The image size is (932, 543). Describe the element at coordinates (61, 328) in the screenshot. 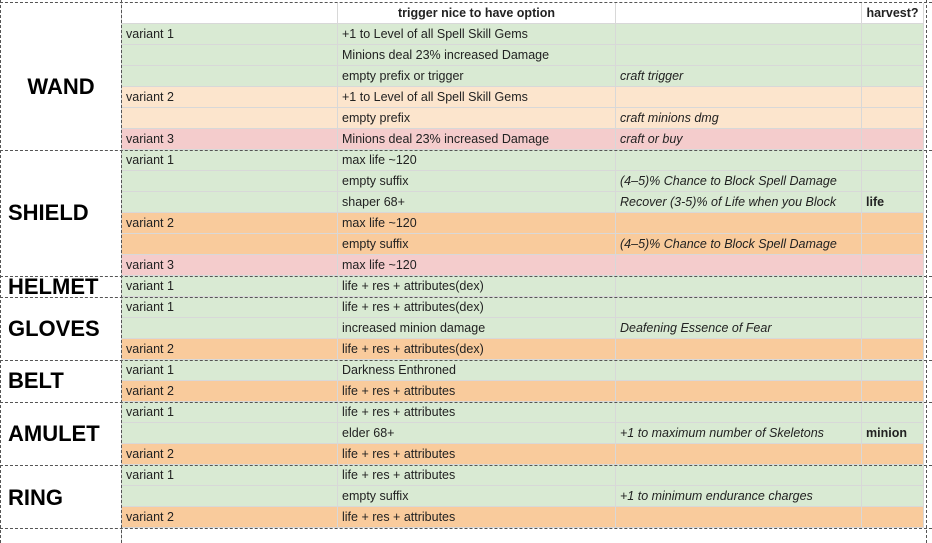

I see `slot-gloves: GLOVES` at that location.